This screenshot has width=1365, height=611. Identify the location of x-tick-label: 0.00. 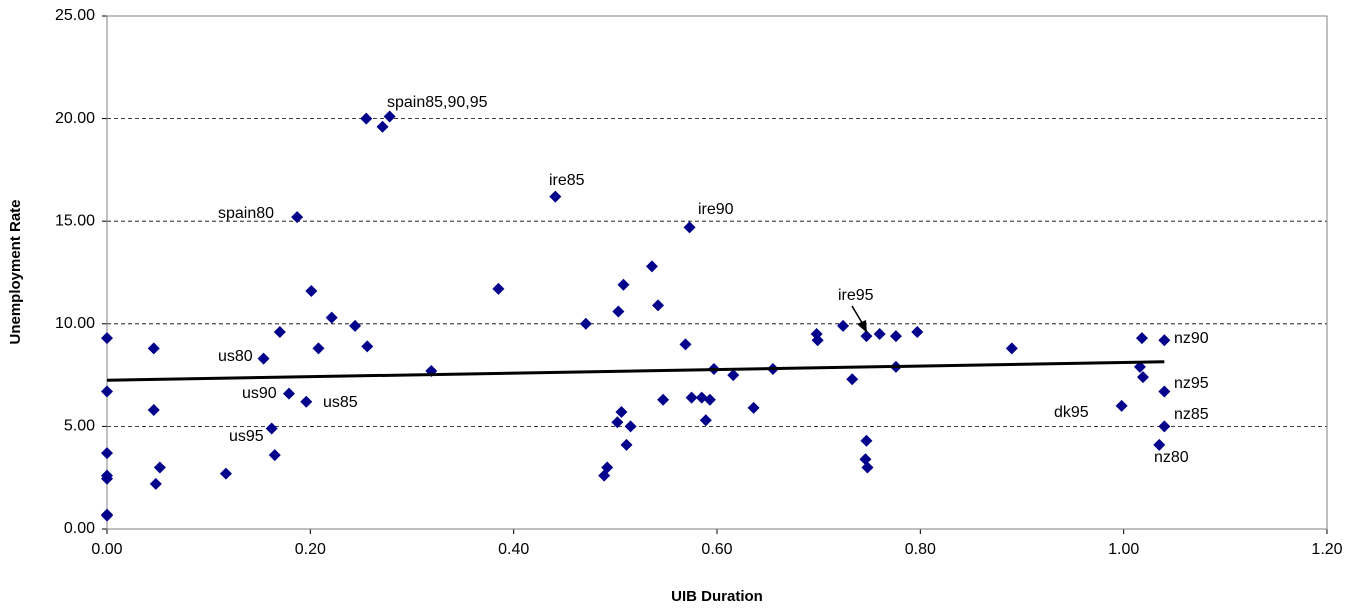
(106, 549).